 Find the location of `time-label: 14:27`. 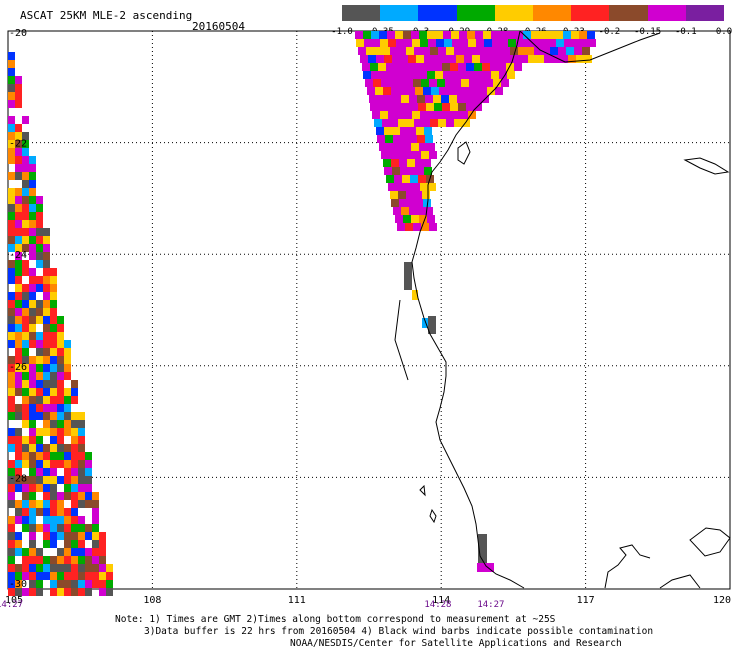

time-label: 14:27 is located at coordinates (491, 605).